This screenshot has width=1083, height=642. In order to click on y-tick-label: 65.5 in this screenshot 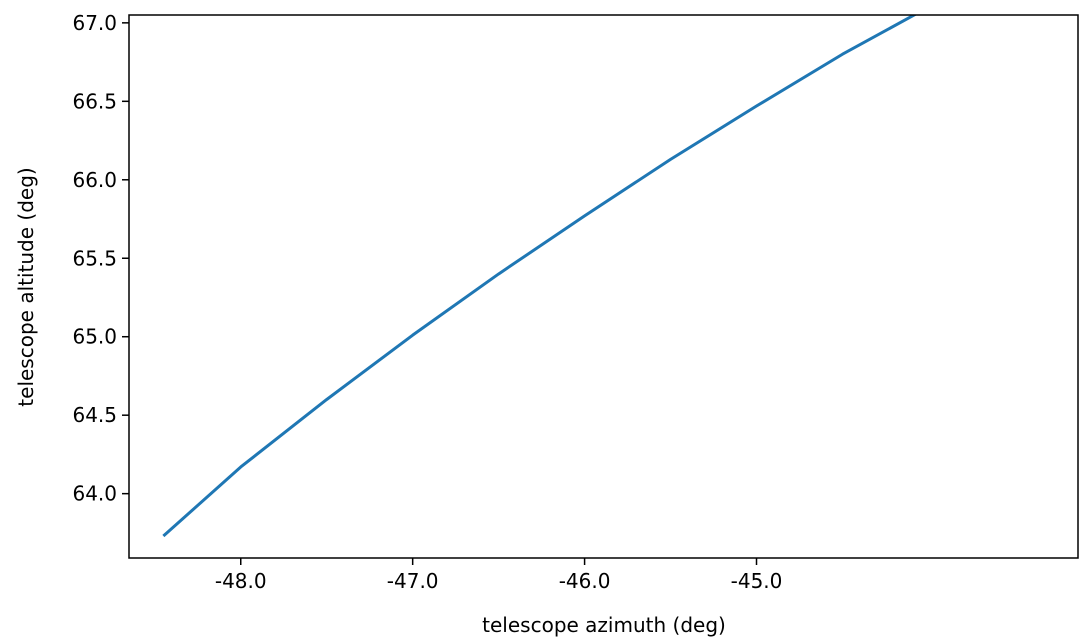, I will do `click(94, 258)`.